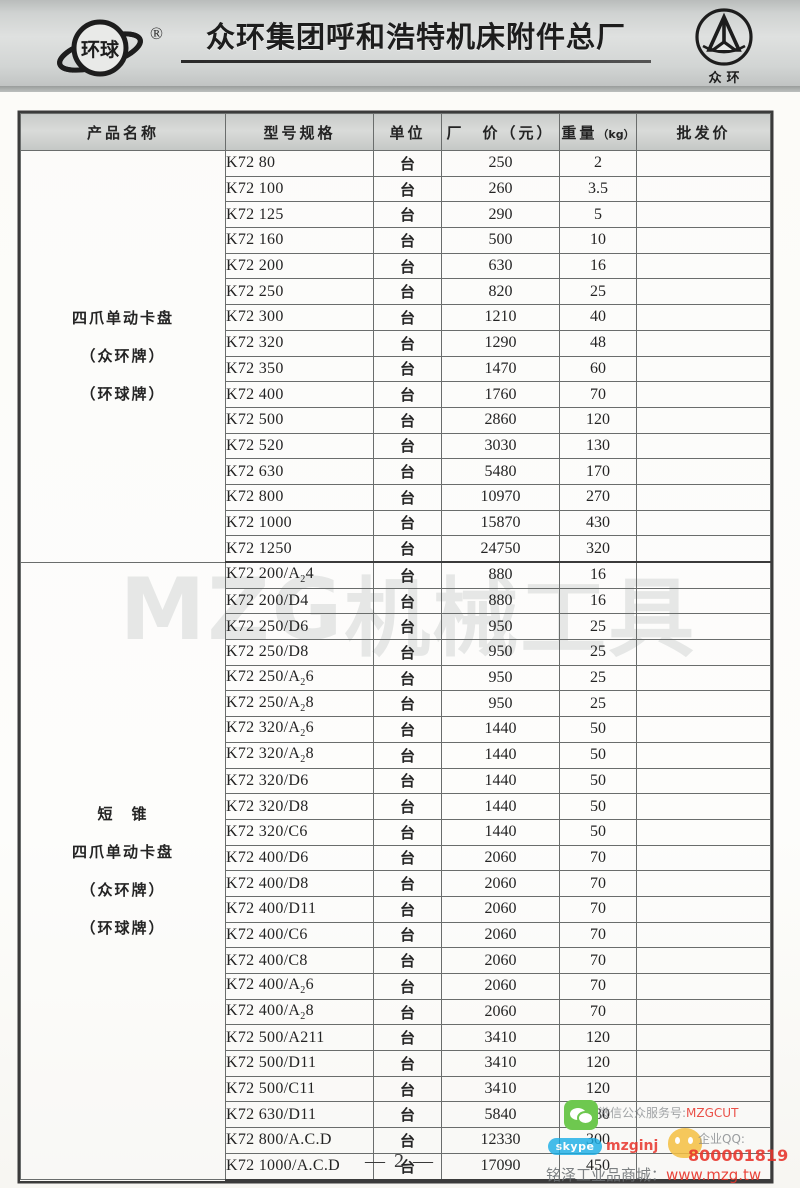 This screenshot has width=800, height=1188. I want to click on model-spec-cell: K72 320/C6, so click(299, 832).